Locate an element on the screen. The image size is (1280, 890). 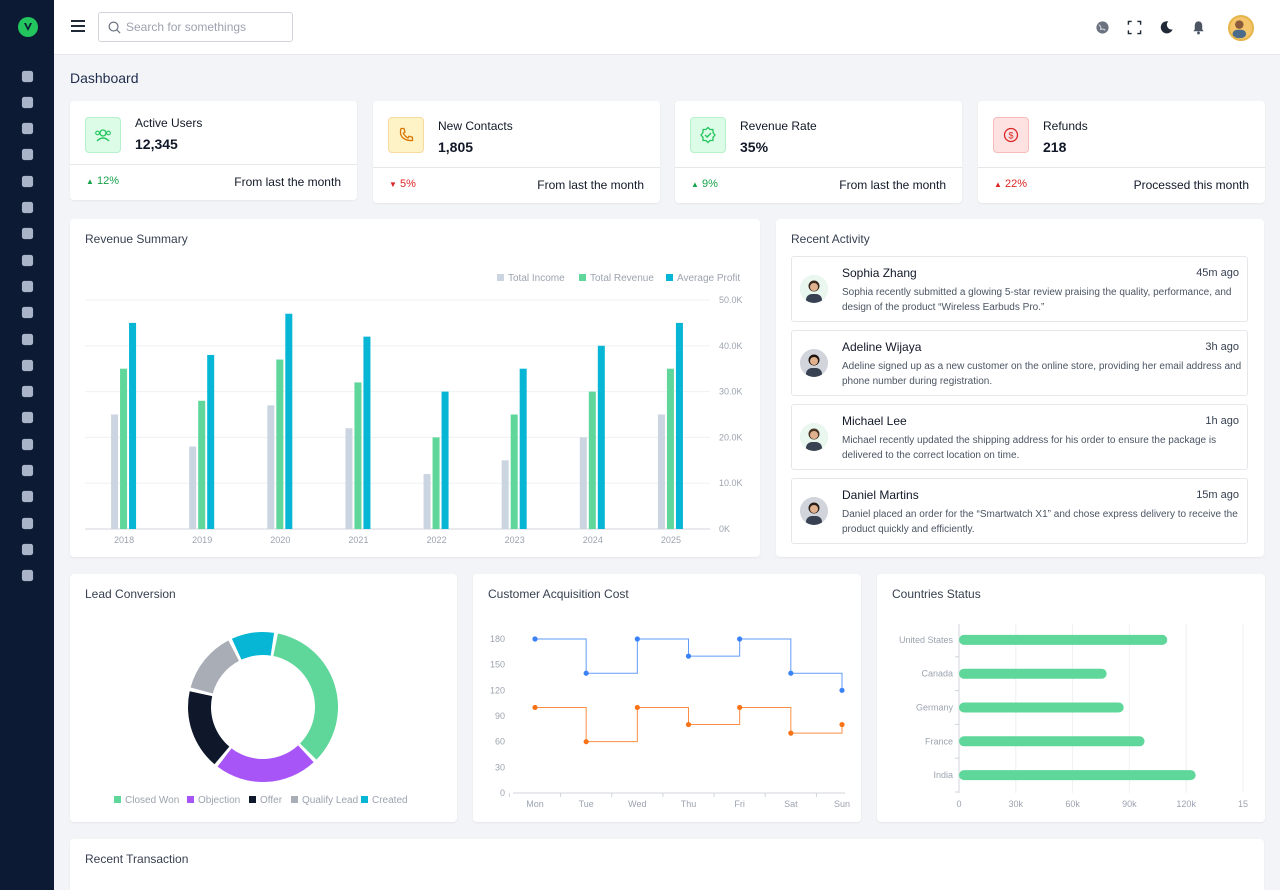
bar-france is located at coordinates (1052, 741).